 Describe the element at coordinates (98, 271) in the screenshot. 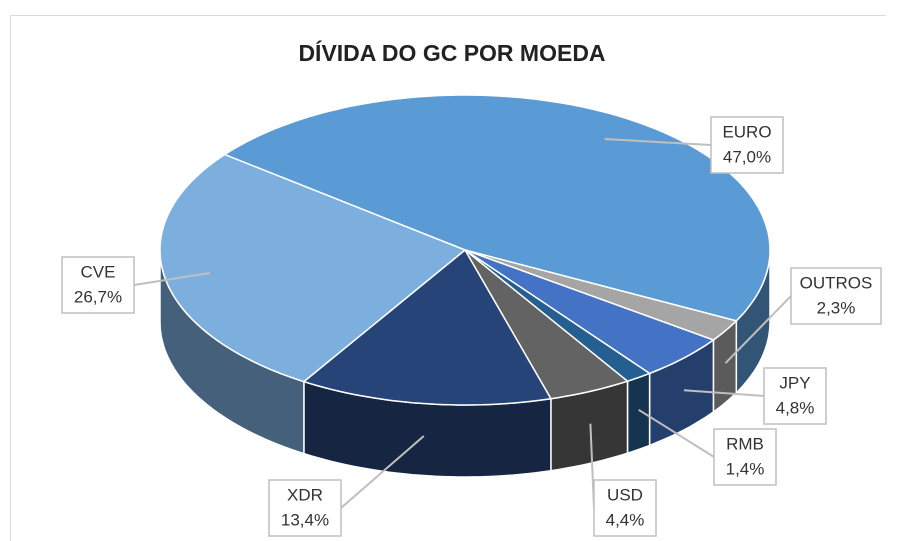

I see `label-category: CVE` at that location.